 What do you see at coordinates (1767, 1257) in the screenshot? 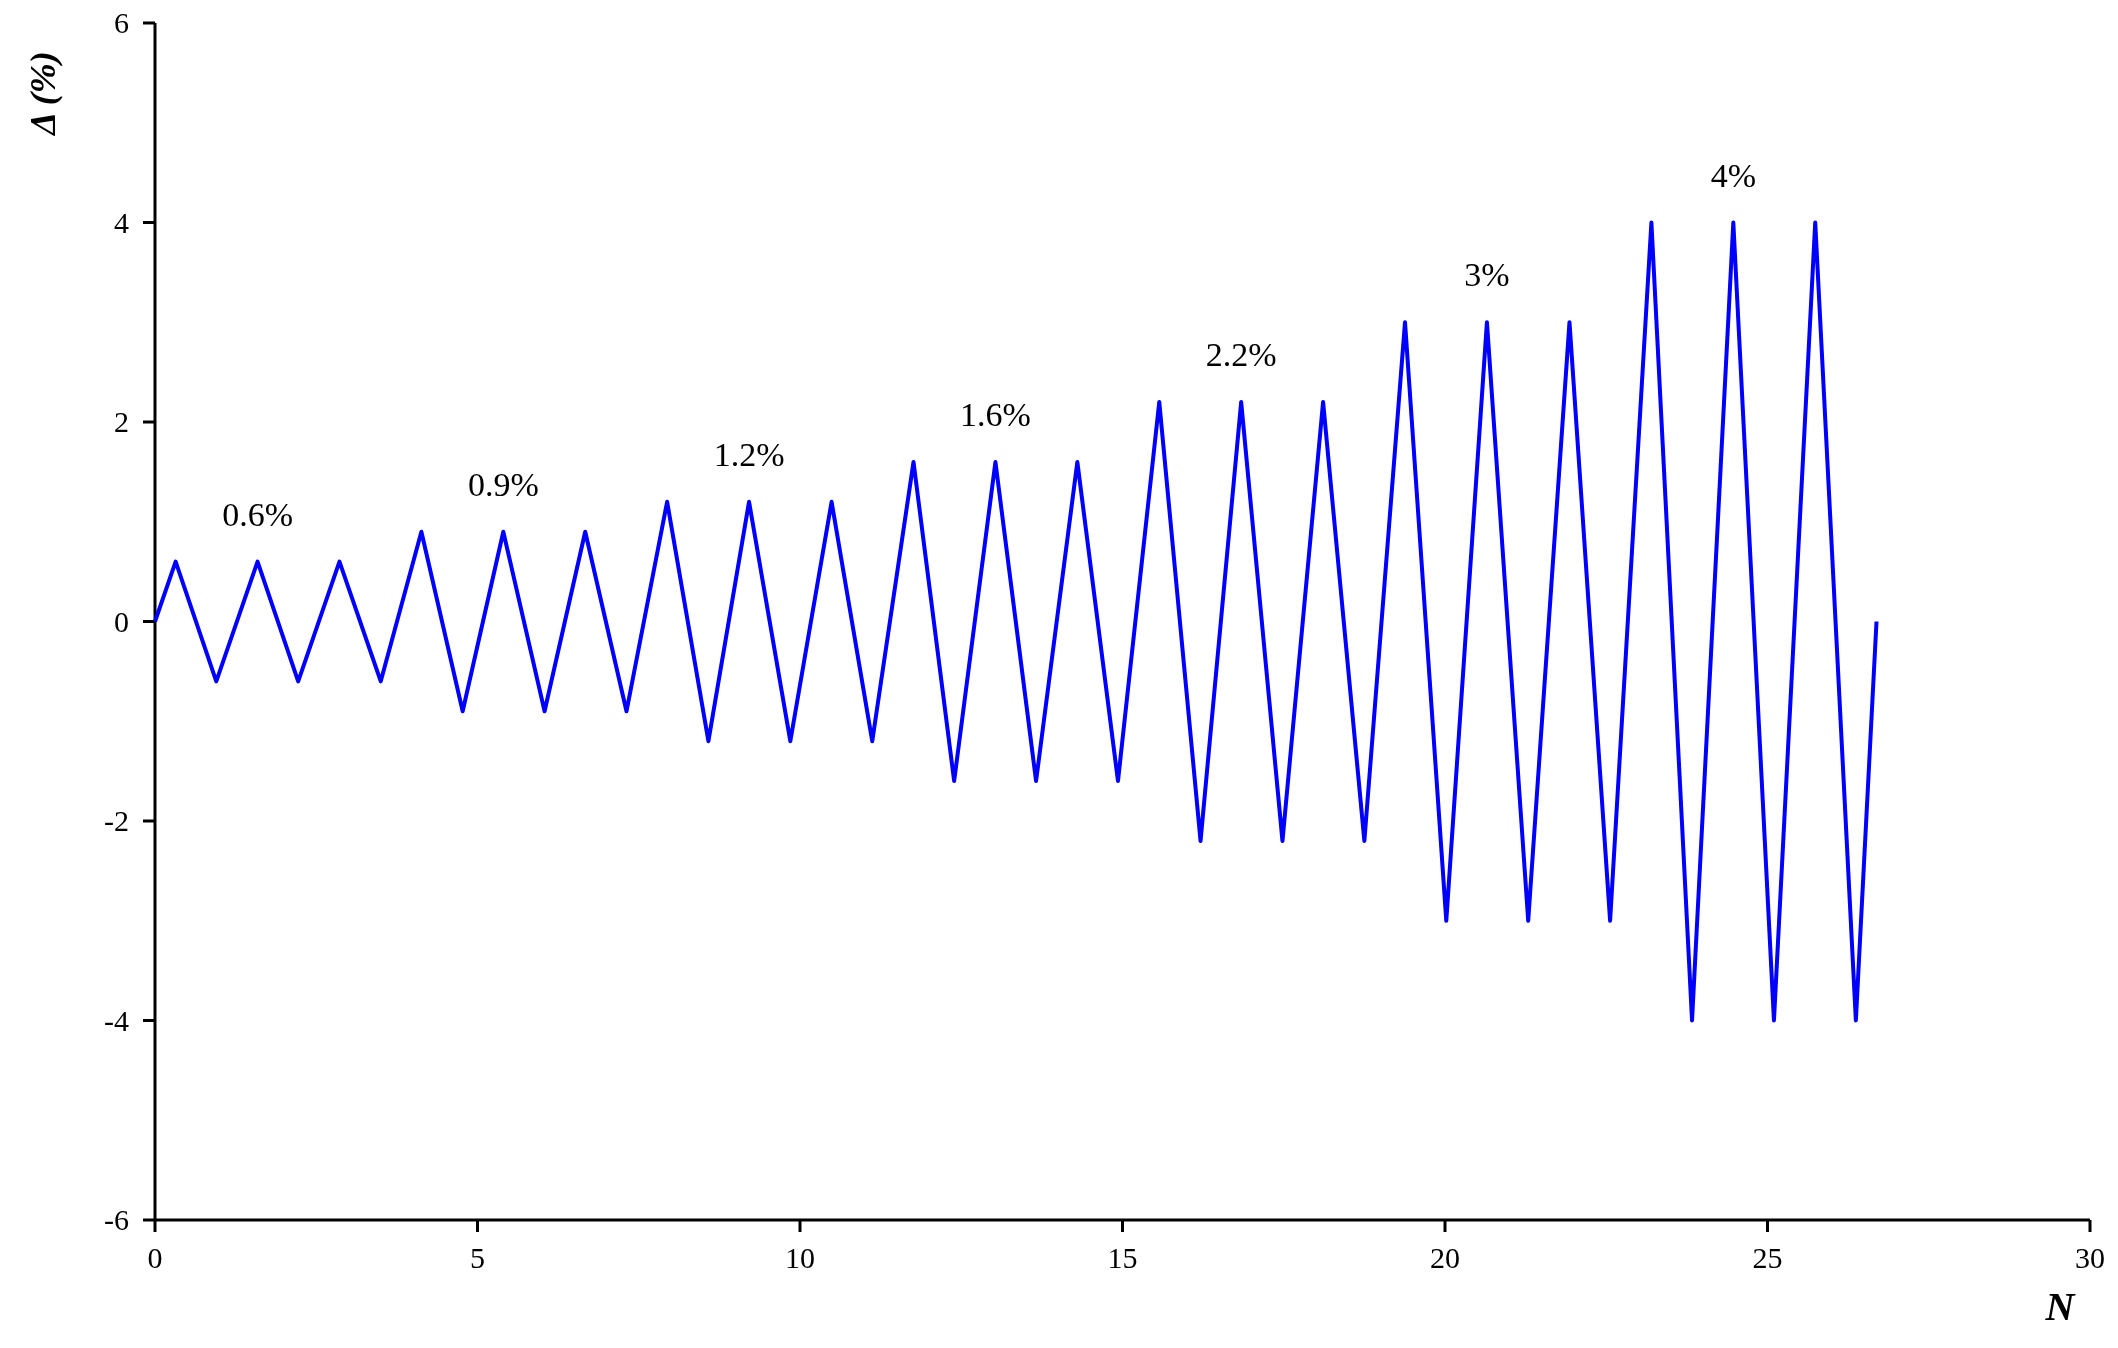
I see `x-tick-label: 25` at bounding box center [1767, 1257].